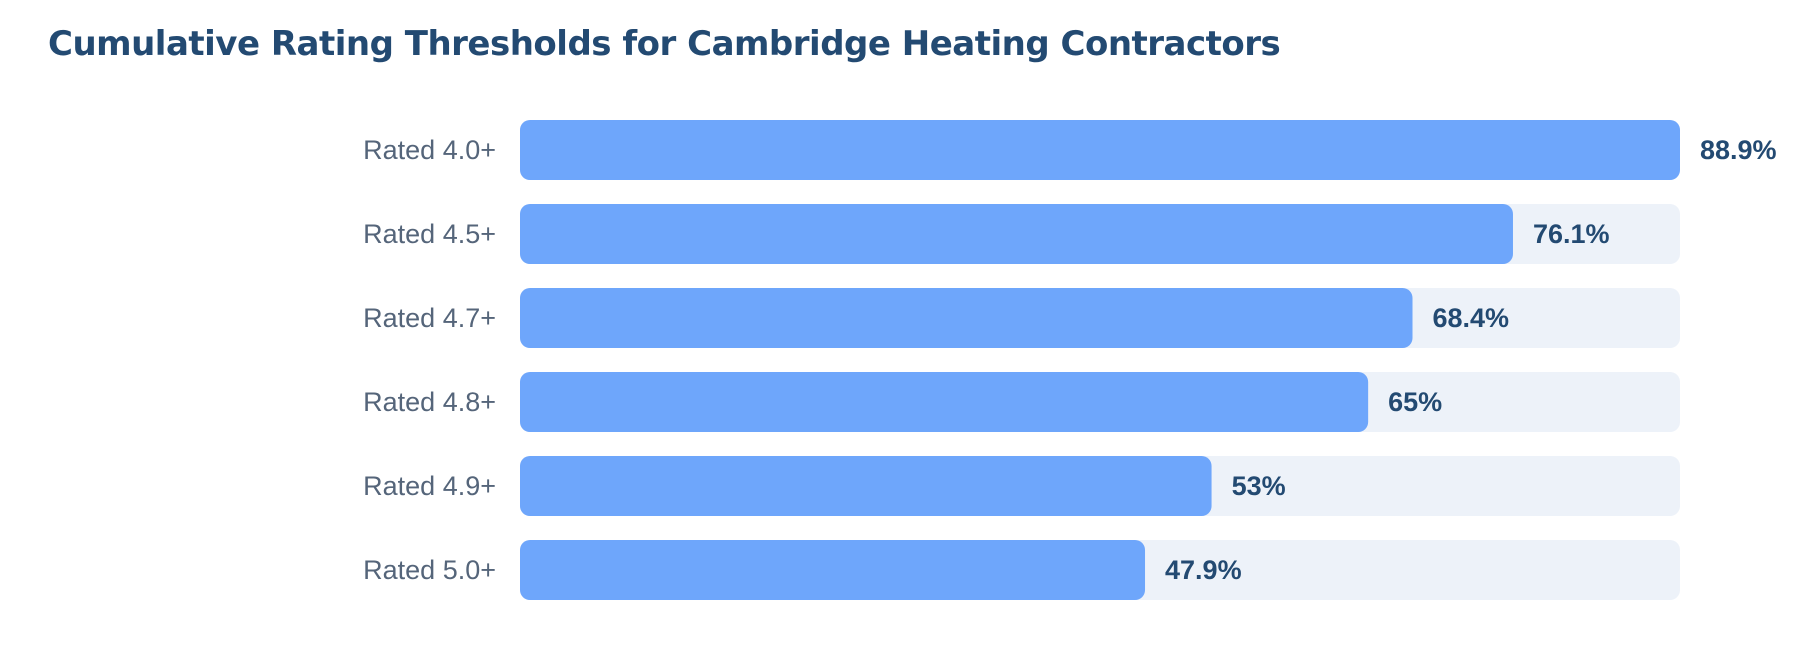 Image resolution: width=1800 pixels, height=656 pixels. I want to click on category-label: Rated 4.7+, so click(429, 318).